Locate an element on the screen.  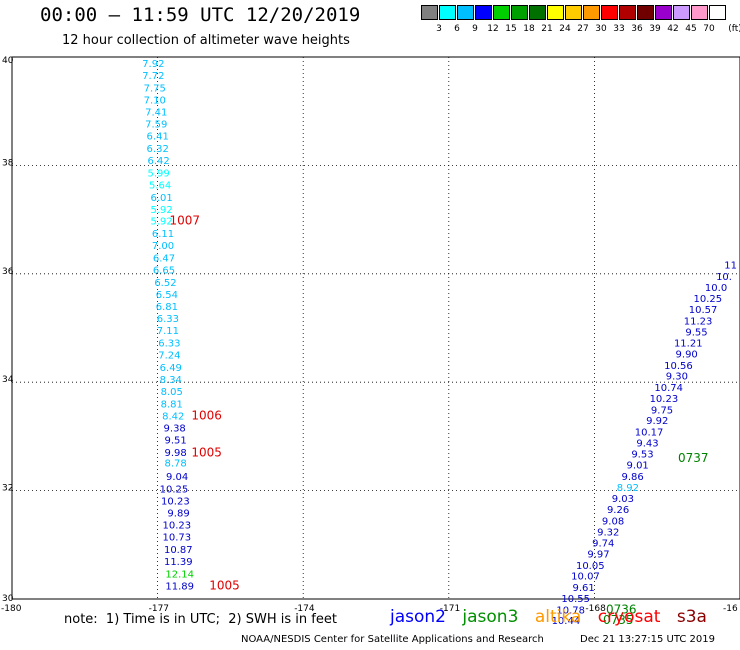
wave-height-value: 11.23 is located at coordinates (698, 321).